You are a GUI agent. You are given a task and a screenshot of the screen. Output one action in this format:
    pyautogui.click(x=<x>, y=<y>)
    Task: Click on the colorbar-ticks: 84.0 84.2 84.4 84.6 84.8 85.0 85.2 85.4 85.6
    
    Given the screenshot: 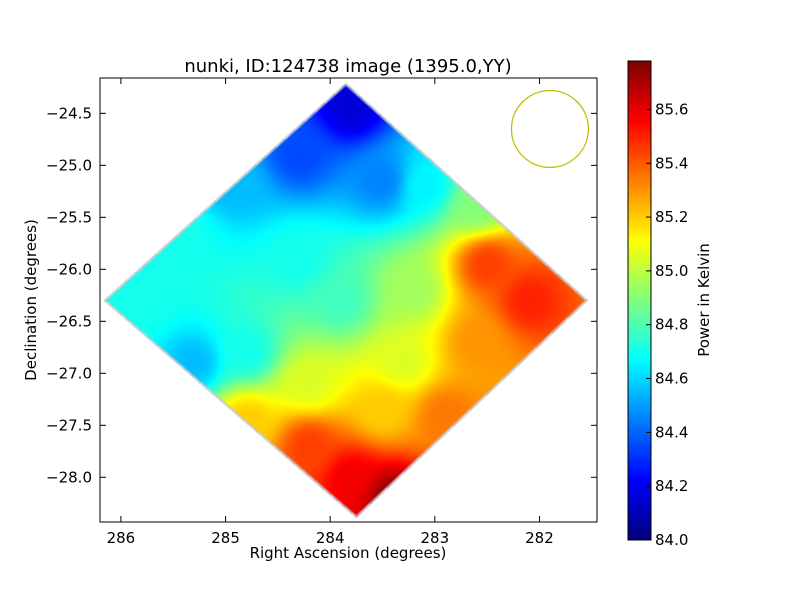 What is the action you would take?
    pyautogui.click(x=667, y=324)
    